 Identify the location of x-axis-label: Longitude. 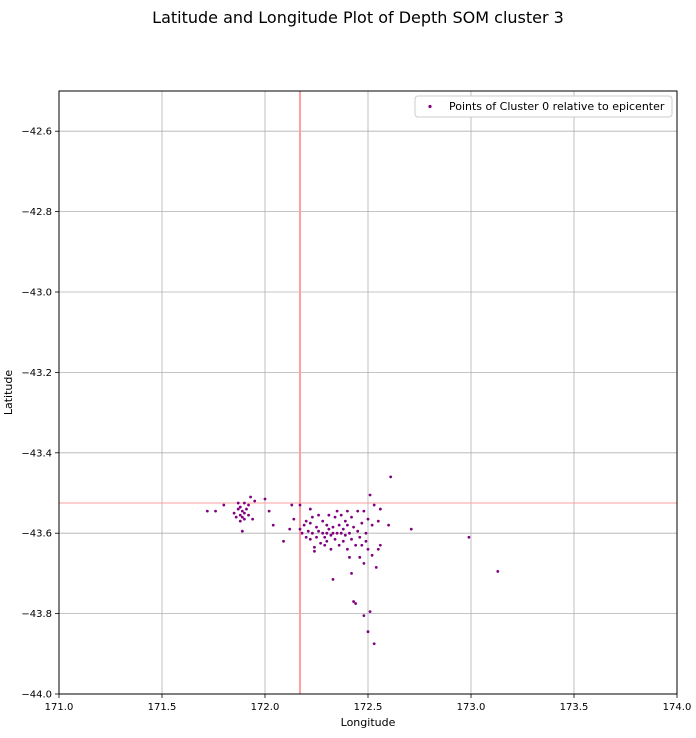
(368, 722).